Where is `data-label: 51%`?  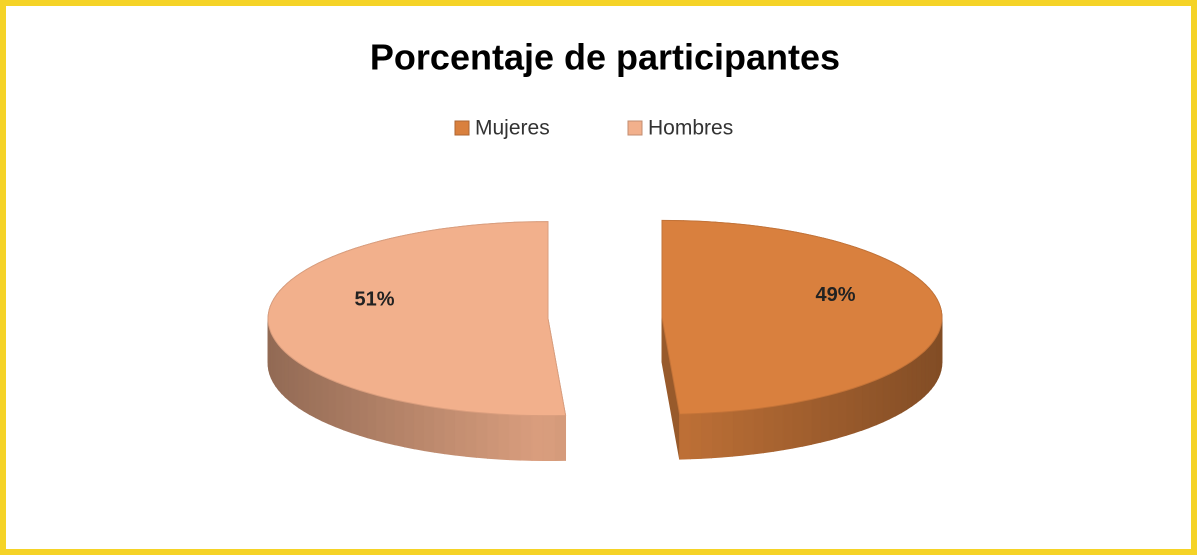 data-label: 51% is located at coordinates (374, 300).